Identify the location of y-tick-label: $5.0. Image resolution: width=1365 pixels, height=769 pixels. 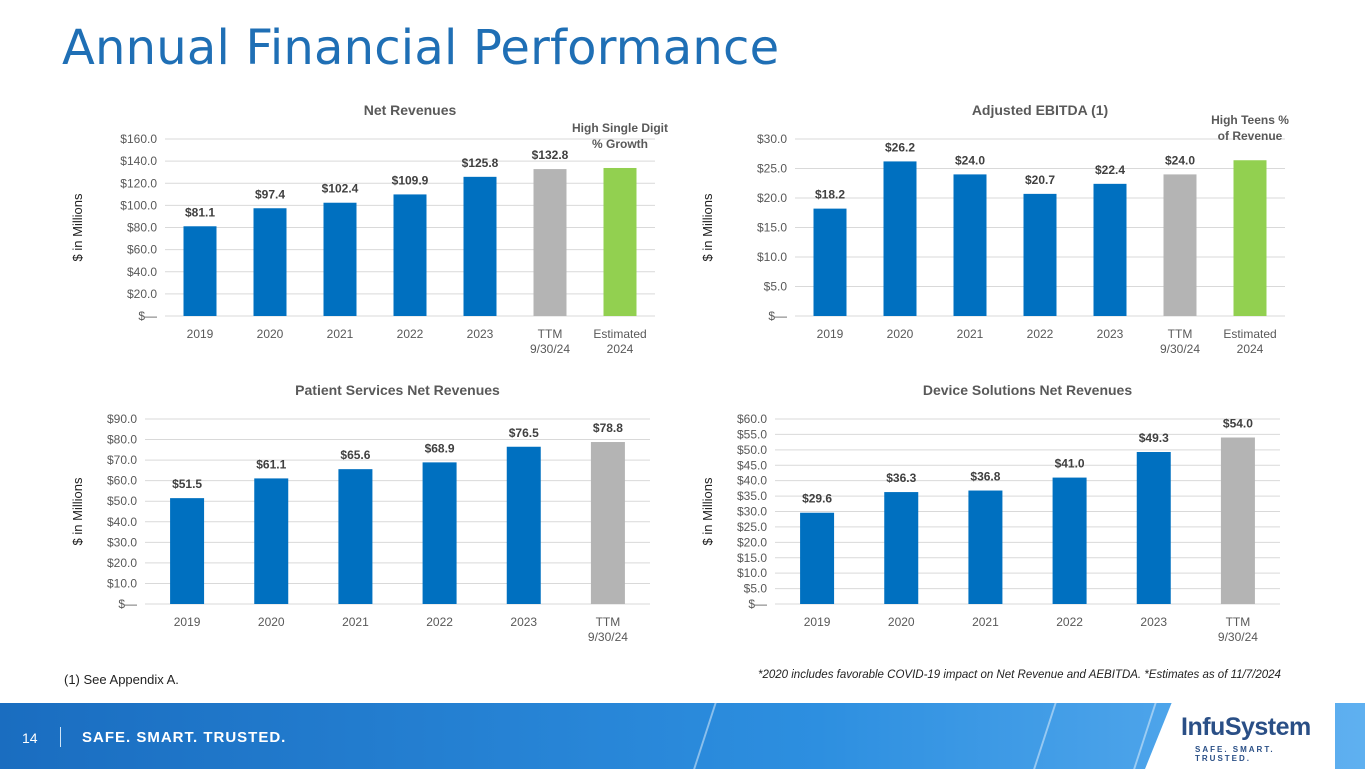
(756, 589).